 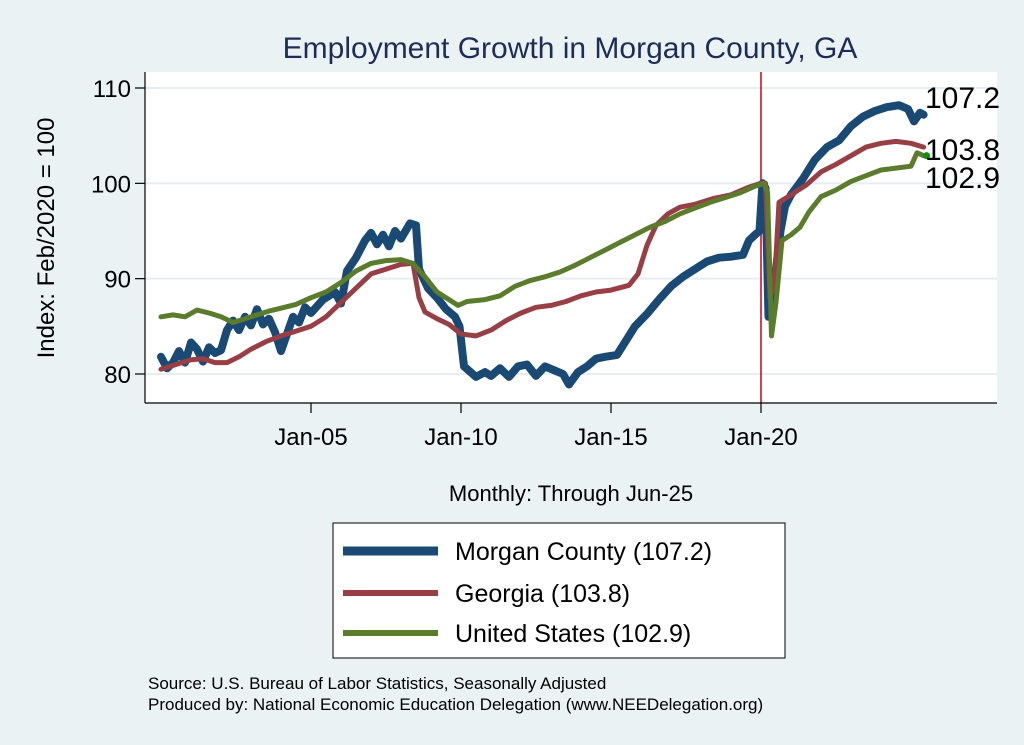 I want to click on end-label-united-states: 102.9, so click(x=962, y=178).